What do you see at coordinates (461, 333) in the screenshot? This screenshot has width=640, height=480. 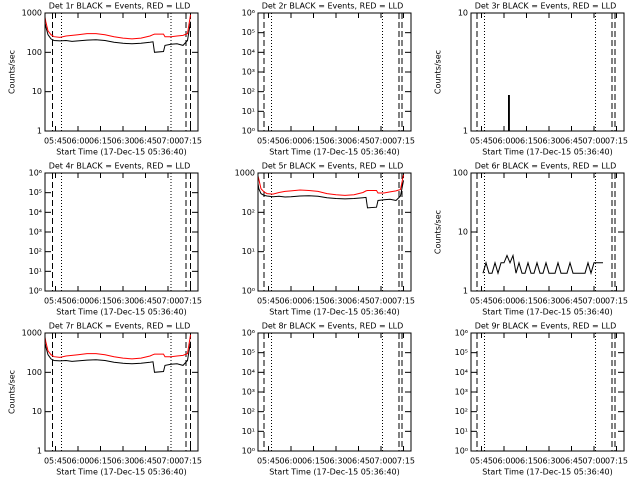 I see `y-tick-label: 10⁶` at bounding box center [461, 333].